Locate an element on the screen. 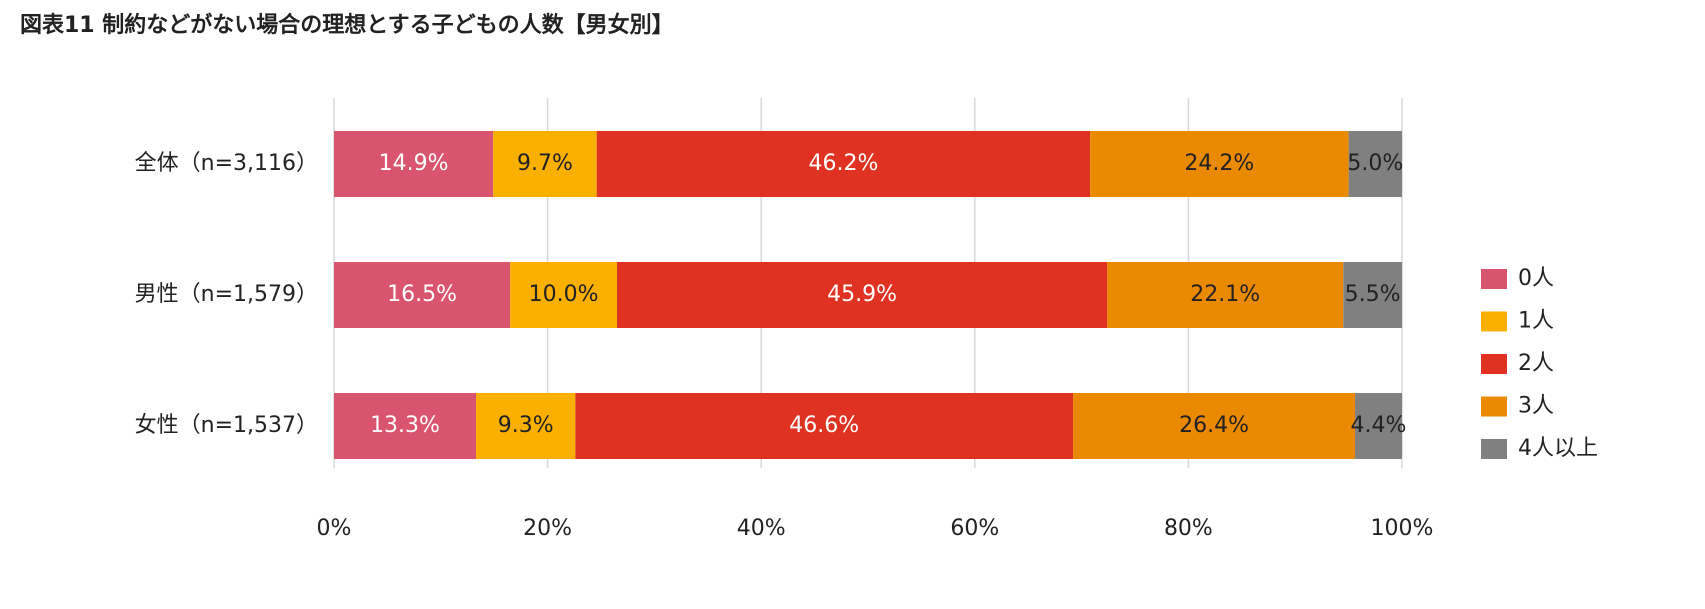 This screenshot has height=609, width=1705. value-label: 46.2% is located at coordinates (843, 163).